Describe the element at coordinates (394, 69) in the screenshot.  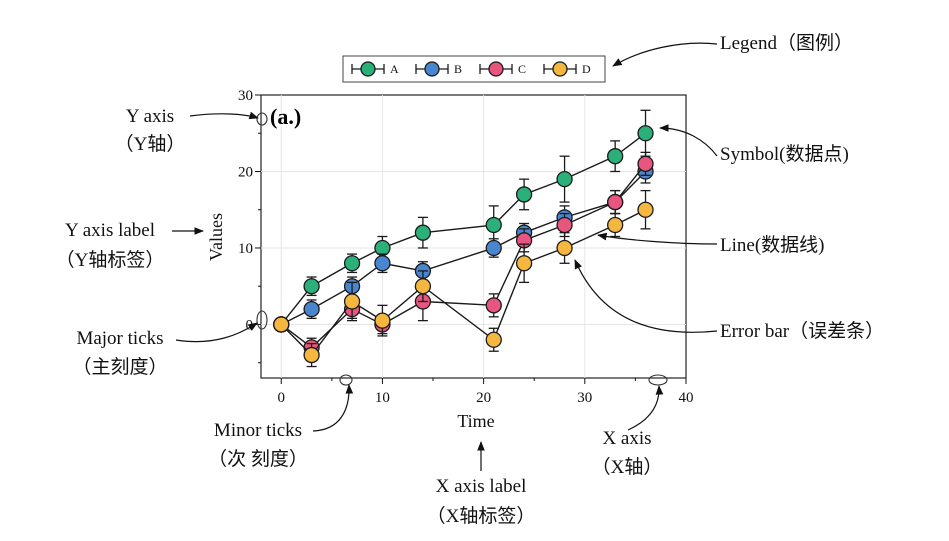
I see `legend-label-A: A` at that location.